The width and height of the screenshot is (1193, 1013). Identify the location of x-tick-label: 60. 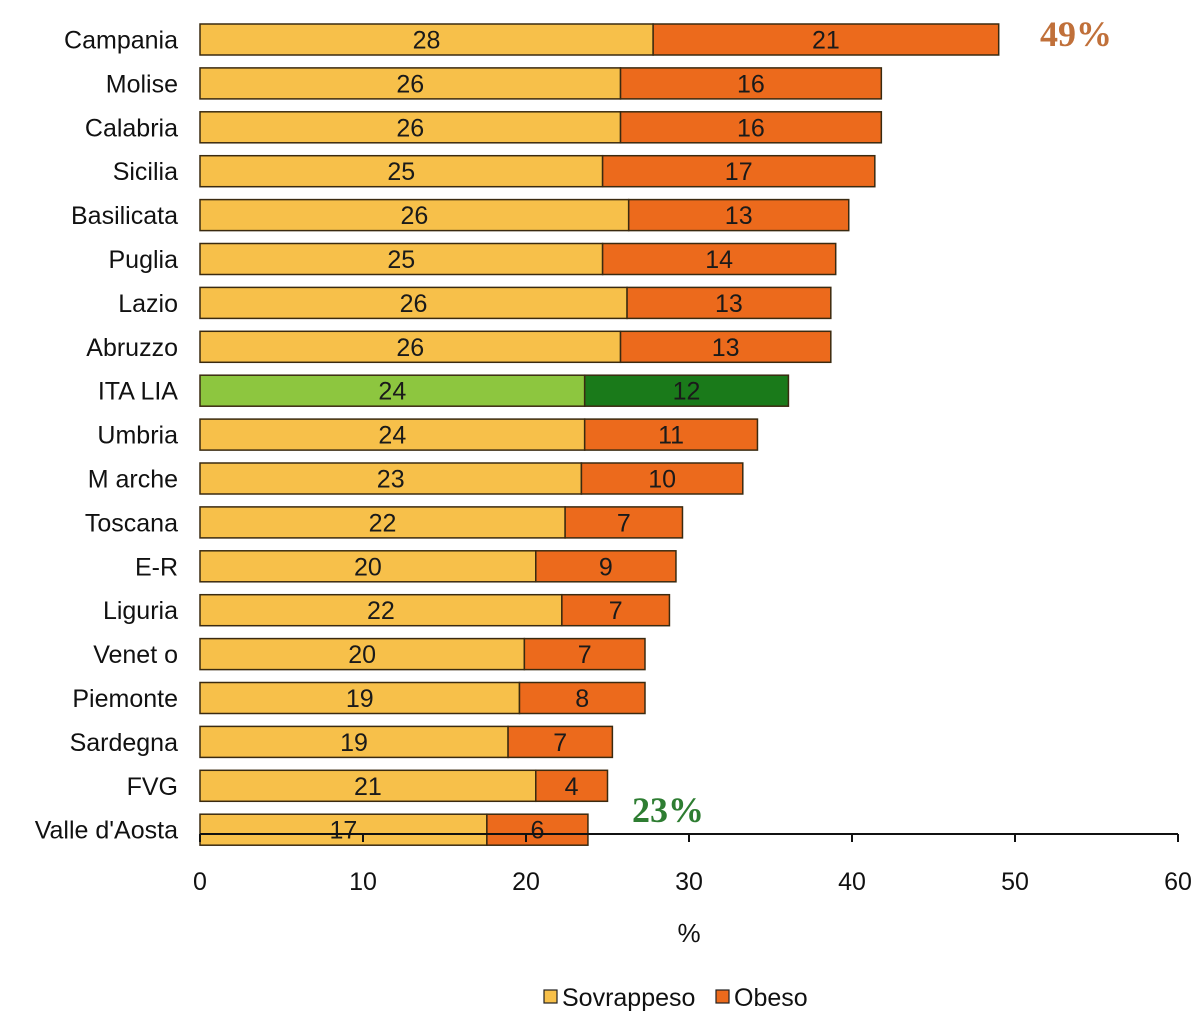
(1178, 882).